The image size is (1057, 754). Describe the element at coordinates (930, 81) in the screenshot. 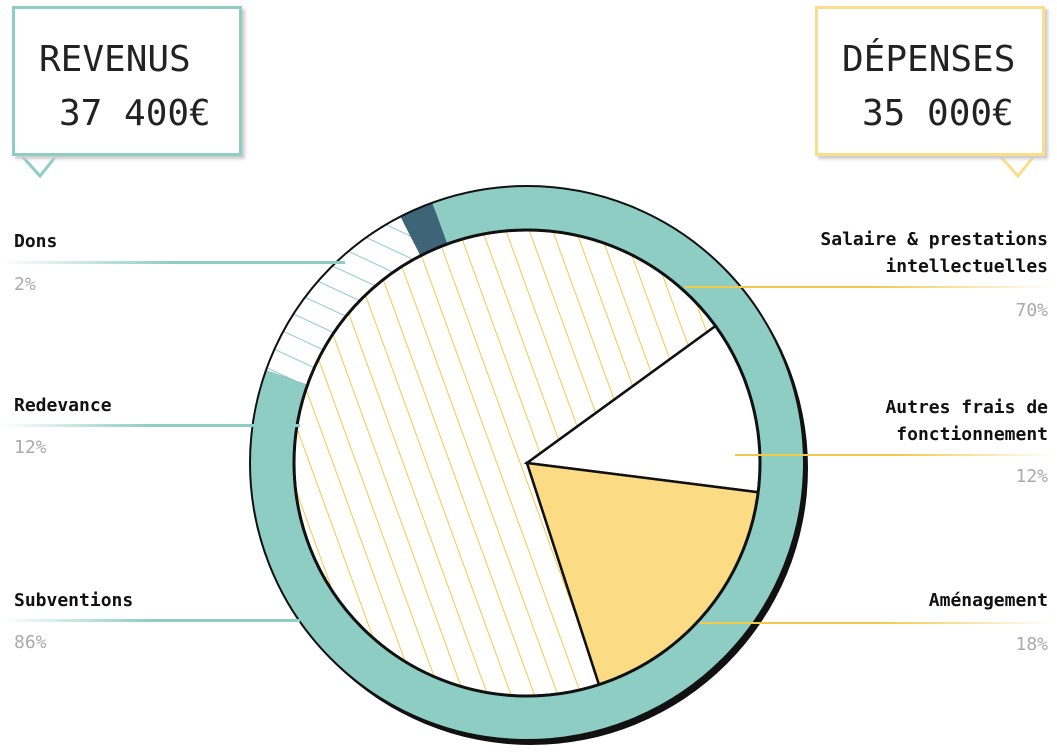

I see `expense-box: DÉPENSES 35 000€` at that location.